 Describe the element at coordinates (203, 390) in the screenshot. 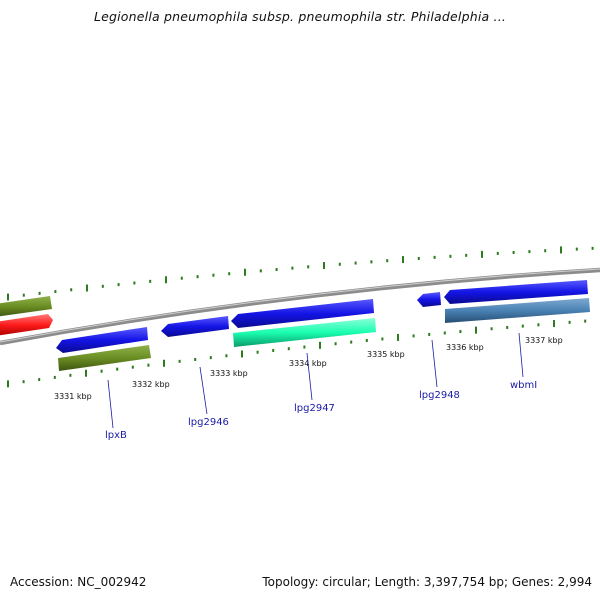

I see `leader-lpg2946` at that location.